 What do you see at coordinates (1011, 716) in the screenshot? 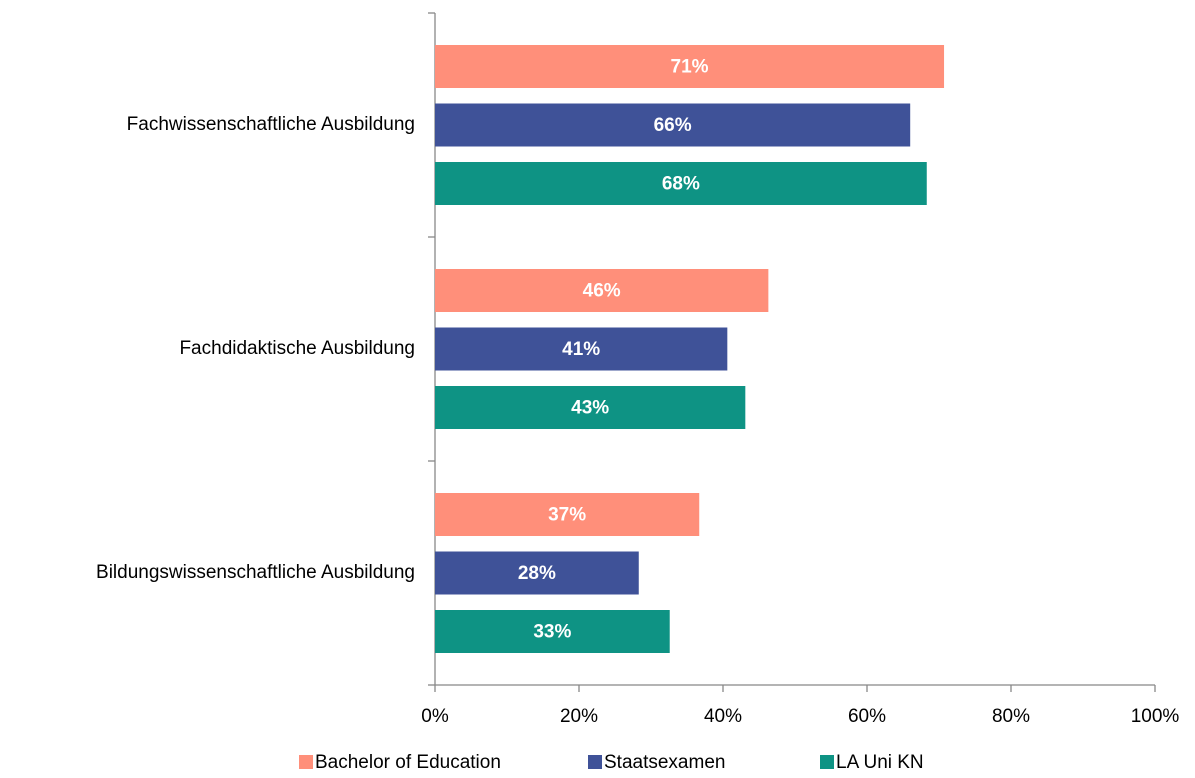
I see `x-tick-label: 80%` at bounding box center [1011, 716].